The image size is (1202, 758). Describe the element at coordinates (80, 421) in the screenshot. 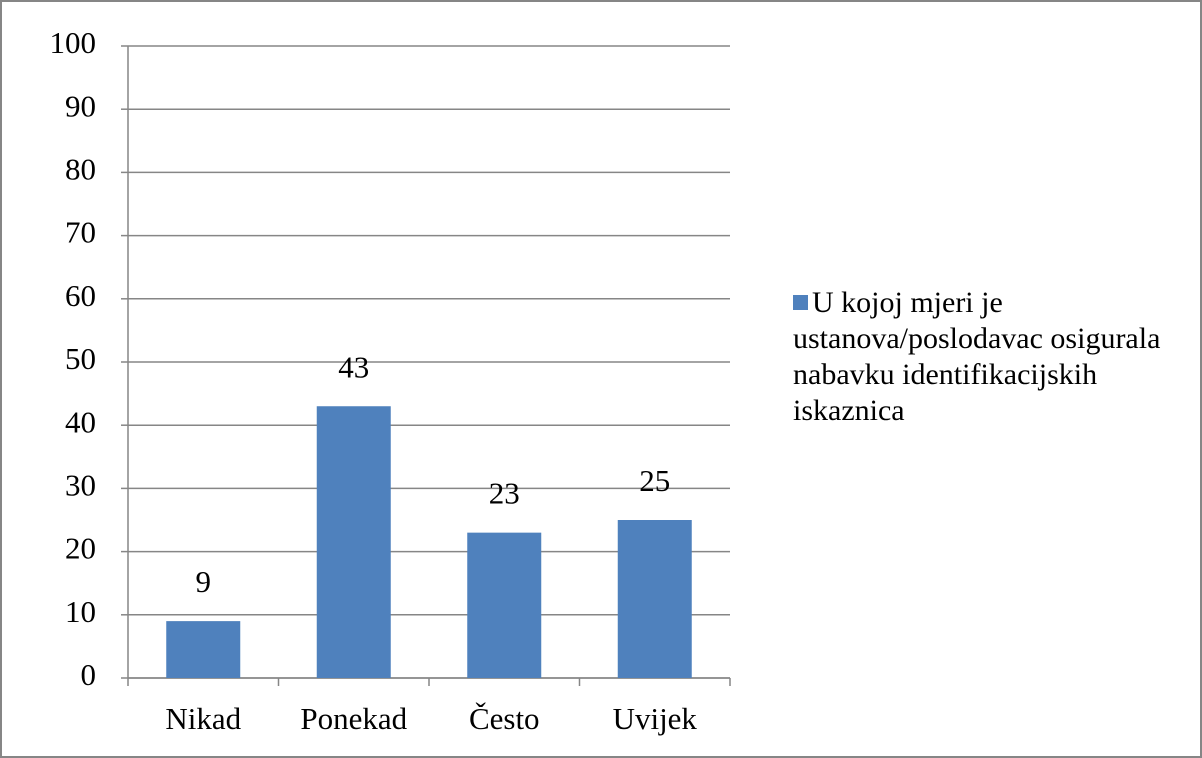

I see `y-tick-label: 40` at that location.